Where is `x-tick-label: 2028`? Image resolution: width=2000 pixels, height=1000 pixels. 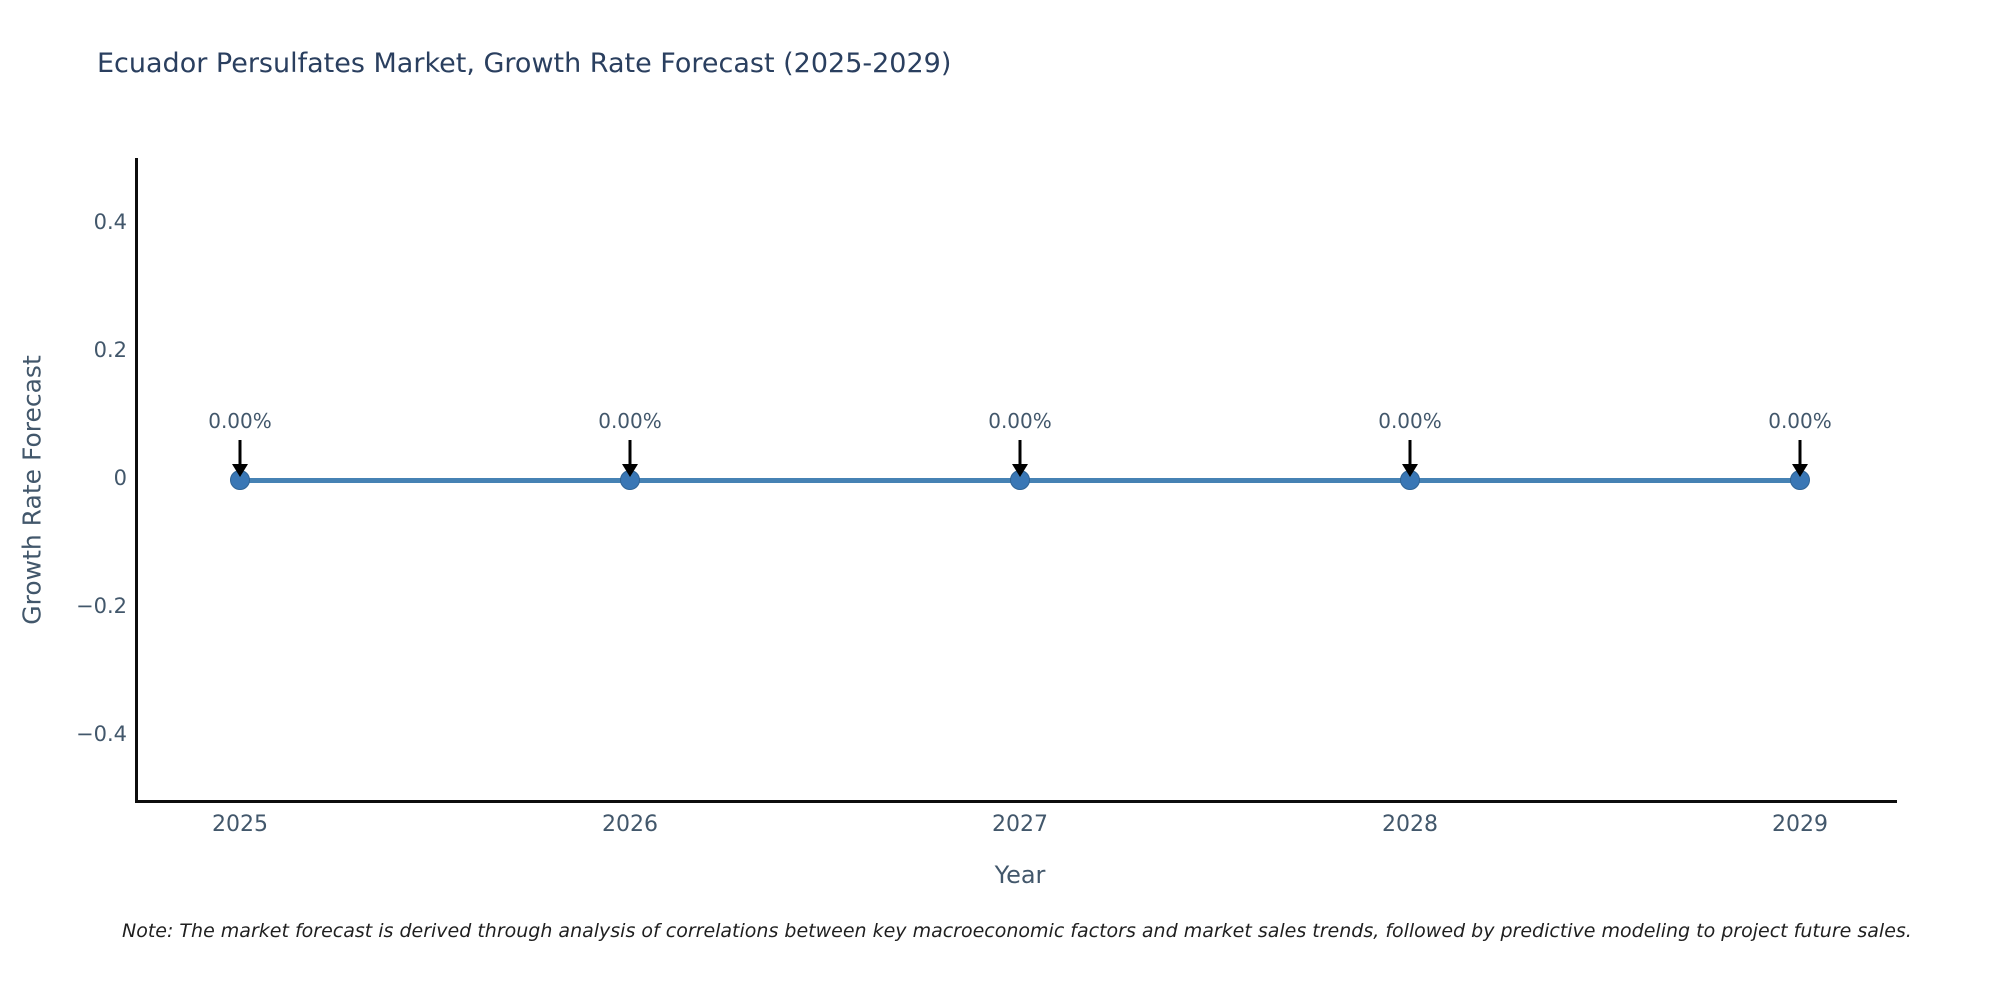
x-tick-label: 2028 is located at coordinates (1410, 824).